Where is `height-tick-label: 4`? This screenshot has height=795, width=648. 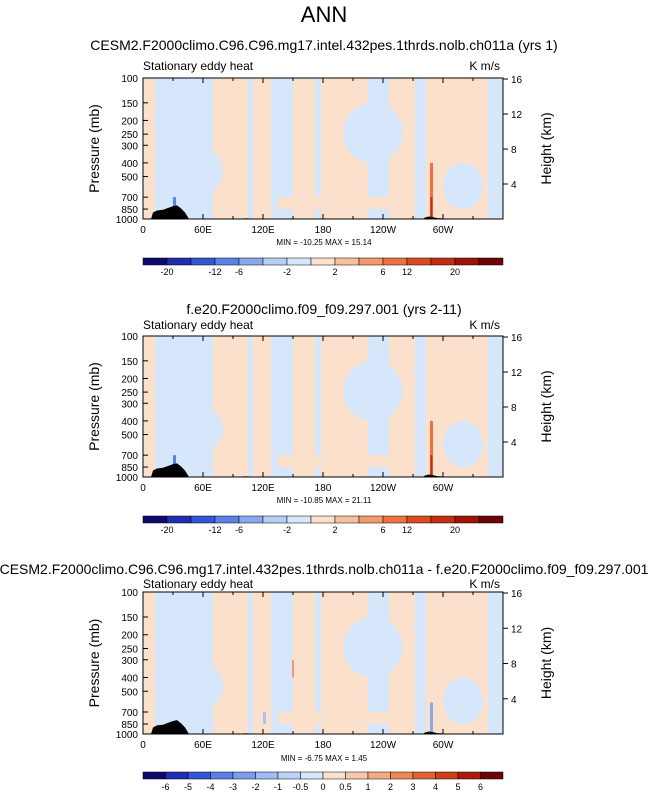
height-tick-label: 4 is located at coordinates (514, 185).